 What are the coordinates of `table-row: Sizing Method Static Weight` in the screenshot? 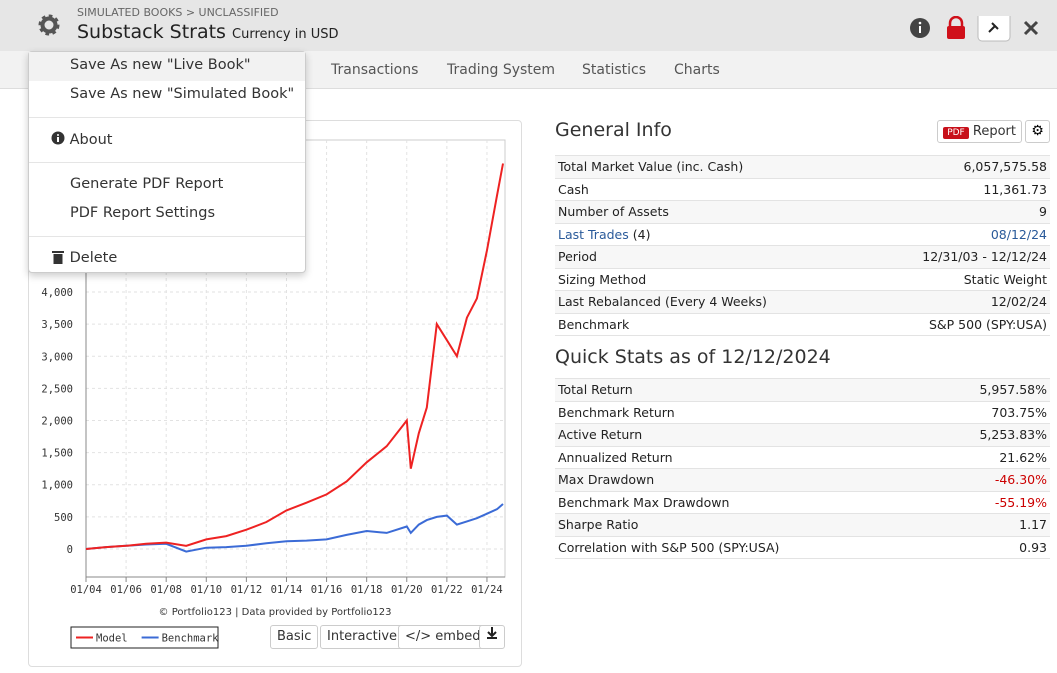 It's located at (802, 279).